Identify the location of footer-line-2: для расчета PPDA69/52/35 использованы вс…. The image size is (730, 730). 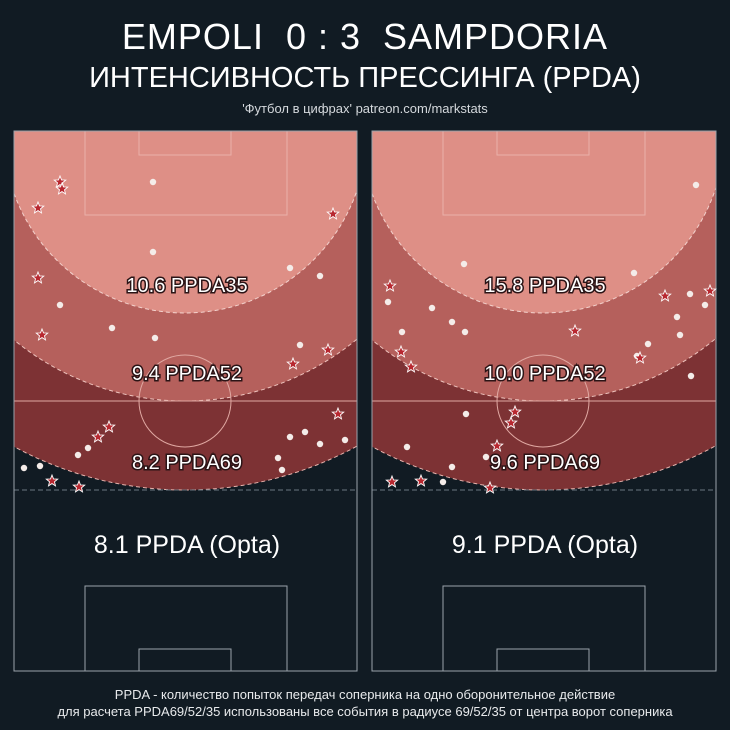
(365, 711).